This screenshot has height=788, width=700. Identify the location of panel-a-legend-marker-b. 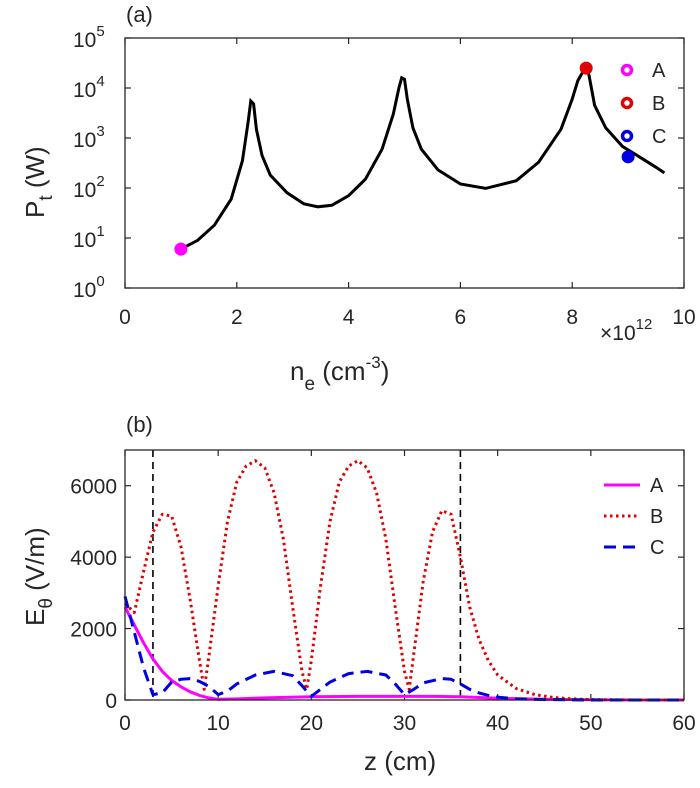
(627, 103).